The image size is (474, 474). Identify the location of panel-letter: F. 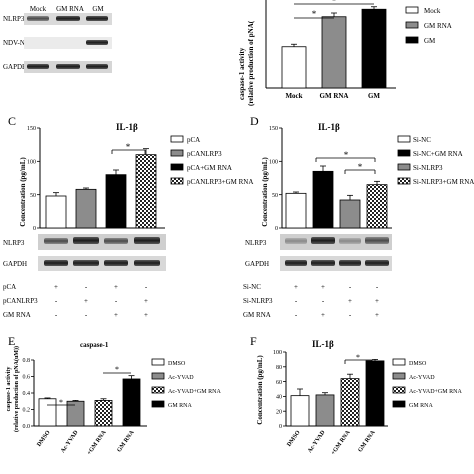
(253, 341).